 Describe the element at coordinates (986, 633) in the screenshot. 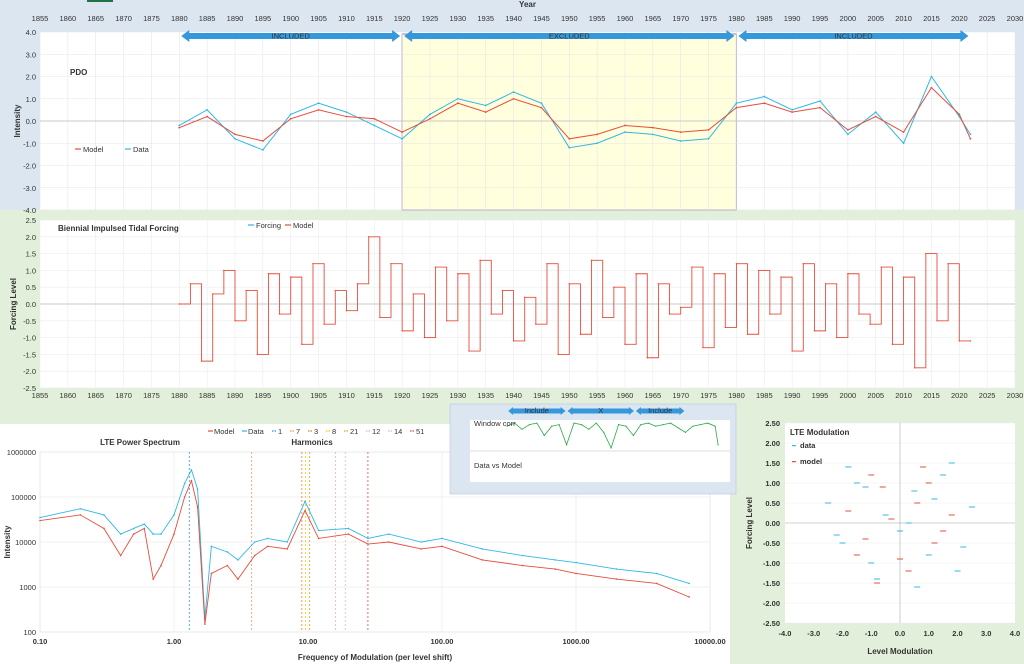

I see `modulation-x-tick-label: 3.0` at that location.